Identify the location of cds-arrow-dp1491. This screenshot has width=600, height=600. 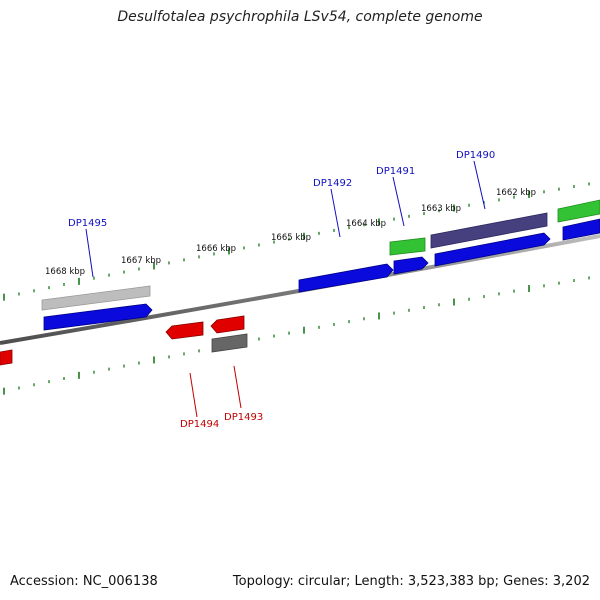
(411, 265).